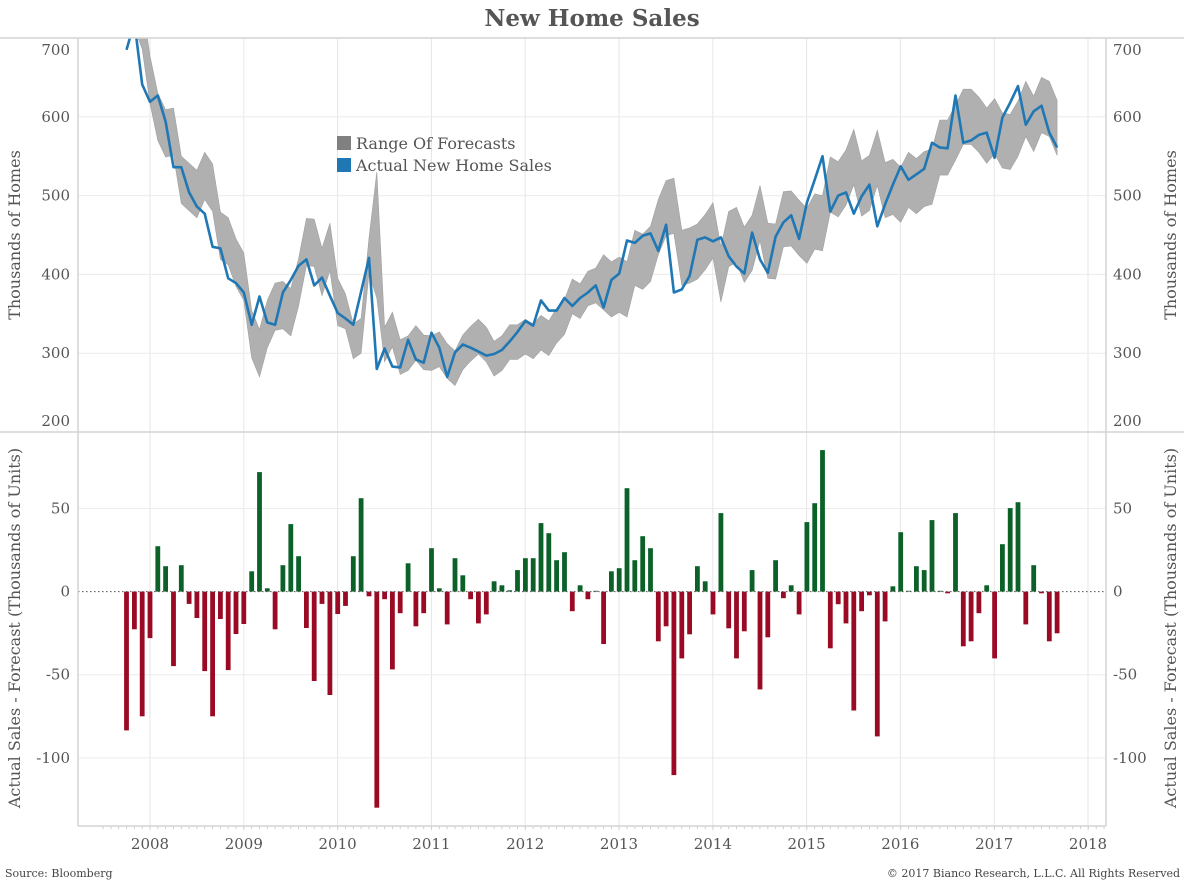 This screenshot has height=884, width=1184. I want to click on bottom-right-y-tick: -100, so click(1130, 758).